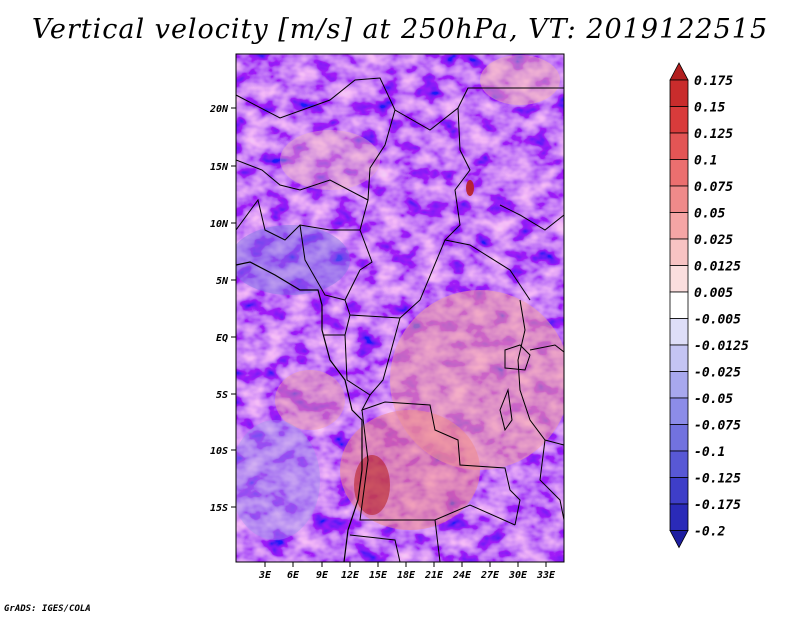  What do you see at coordinates (222, 281) in the screenshot?
I see `lat-label: 5N` at bounding box center [222, 281].